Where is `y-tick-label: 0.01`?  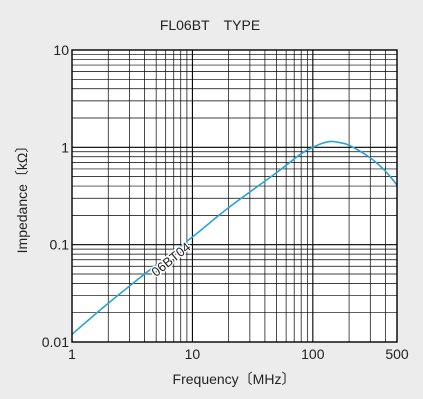
y-tick-label: 0.01 is located at coordinates (55, 342).